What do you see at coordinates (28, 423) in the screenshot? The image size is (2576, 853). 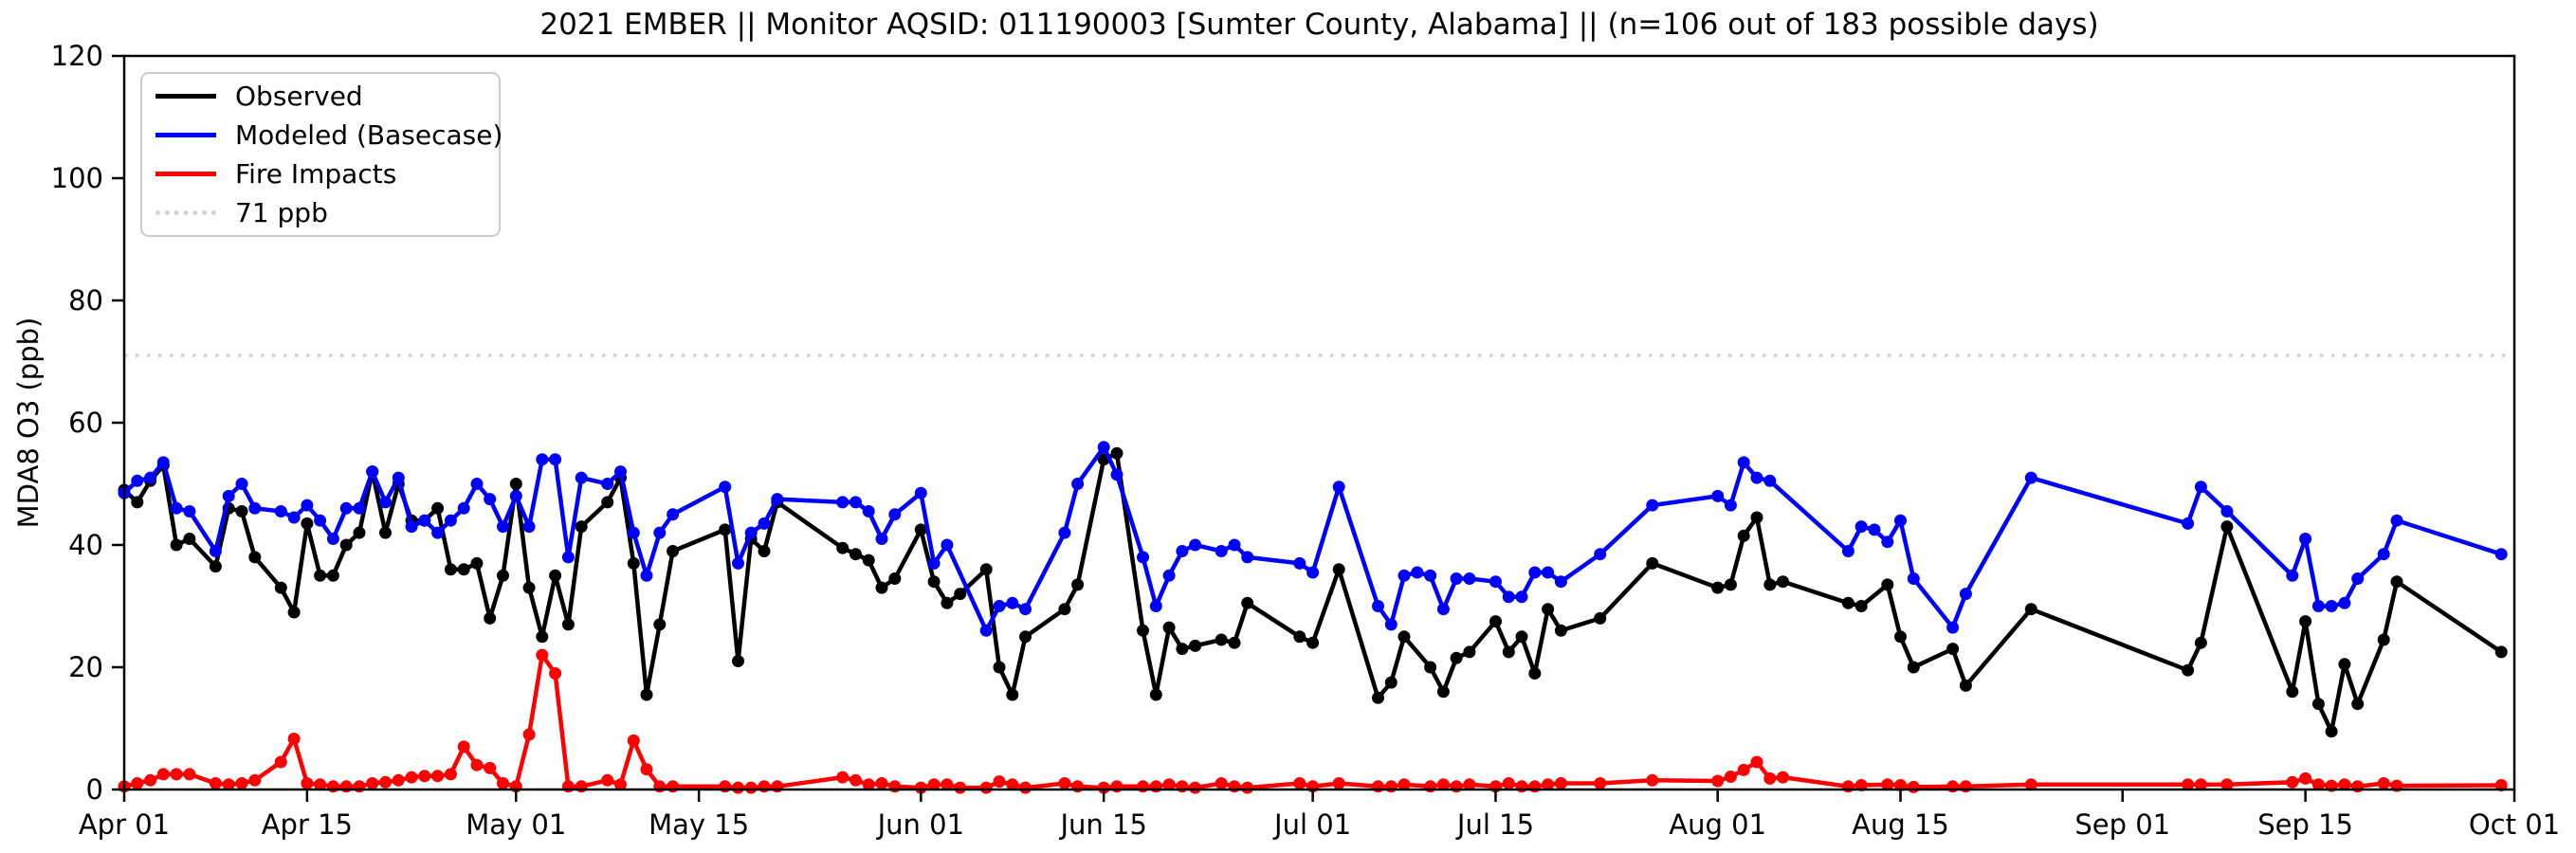 I see `y-axis-label: MDA8 O3 (ppb)` at bounding box center [28, 423].